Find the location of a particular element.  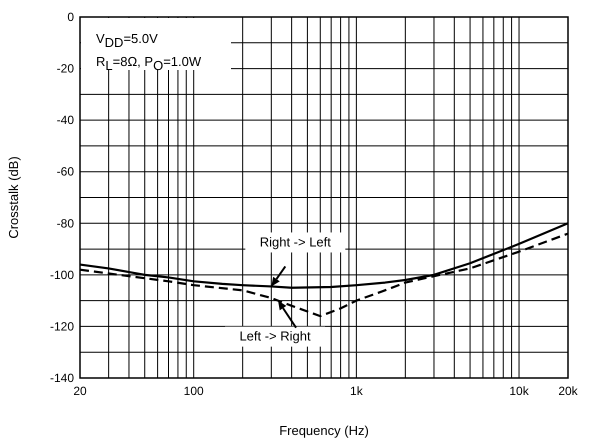

annotation: Left -> Right is located at coordinates (275, 336).